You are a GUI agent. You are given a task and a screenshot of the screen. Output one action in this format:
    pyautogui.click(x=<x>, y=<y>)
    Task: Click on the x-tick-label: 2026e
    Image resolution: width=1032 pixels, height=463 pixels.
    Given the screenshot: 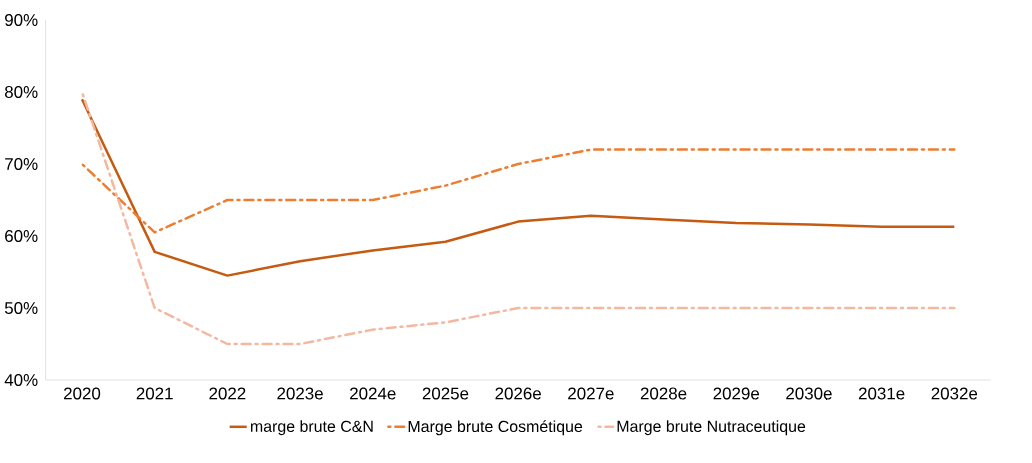 What is the action you would take?
    pyautogui.click(x=518, y=393)
    